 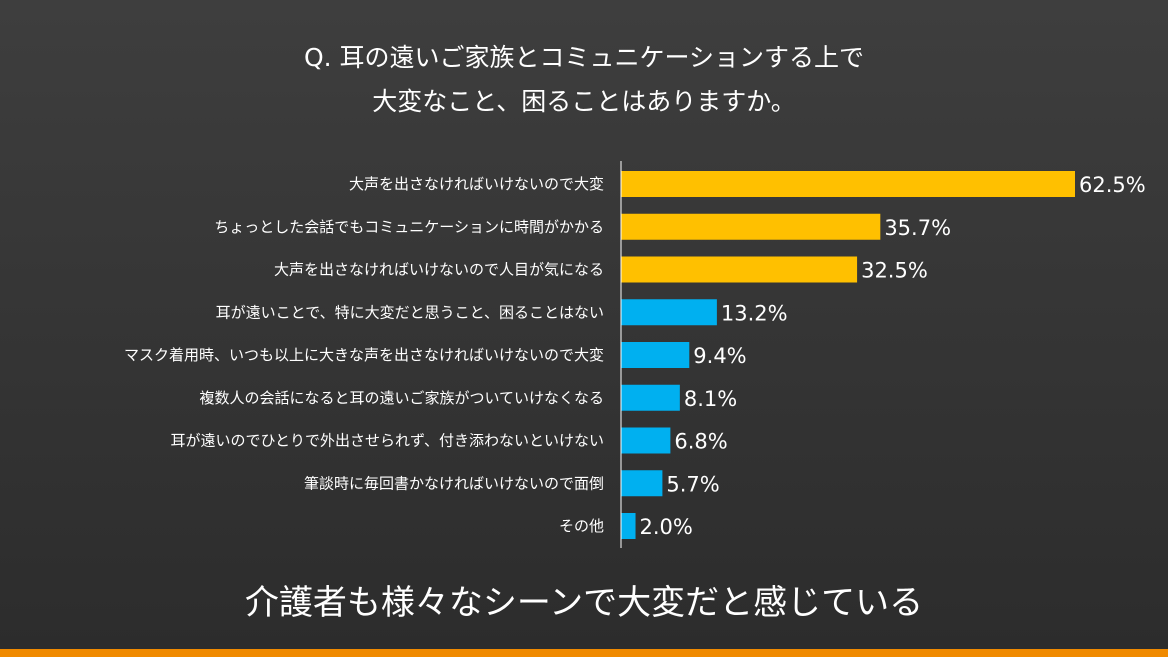 I want to click on data-label: 32.5%, so click(x=894, y=271).